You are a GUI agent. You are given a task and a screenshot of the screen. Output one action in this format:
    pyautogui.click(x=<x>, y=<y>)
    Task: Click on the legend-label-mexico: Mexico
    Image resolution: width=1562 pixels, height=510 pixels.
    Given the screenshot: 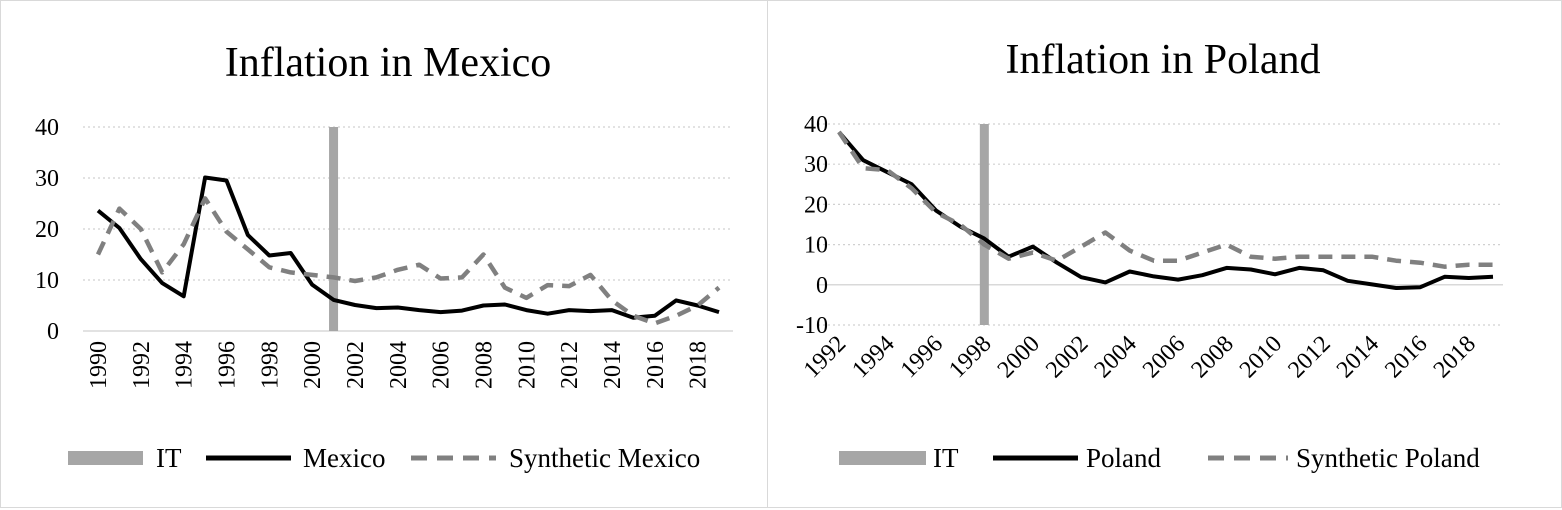 What is the action you would take?
    pyautogui.click(x=344, y=458)
    